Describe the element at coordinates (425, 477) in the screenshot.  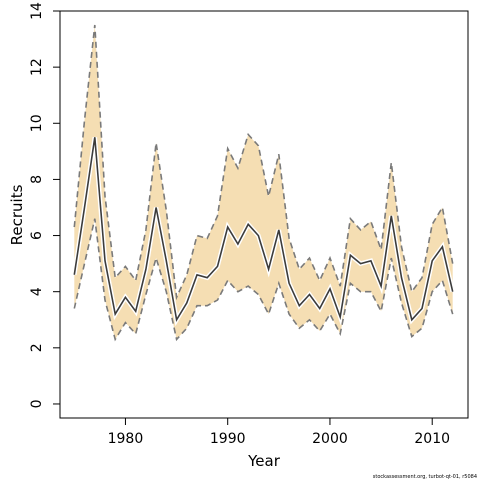
I see `credit-text: stockassessment.org, turbot-qt-01, r5084` at that location.